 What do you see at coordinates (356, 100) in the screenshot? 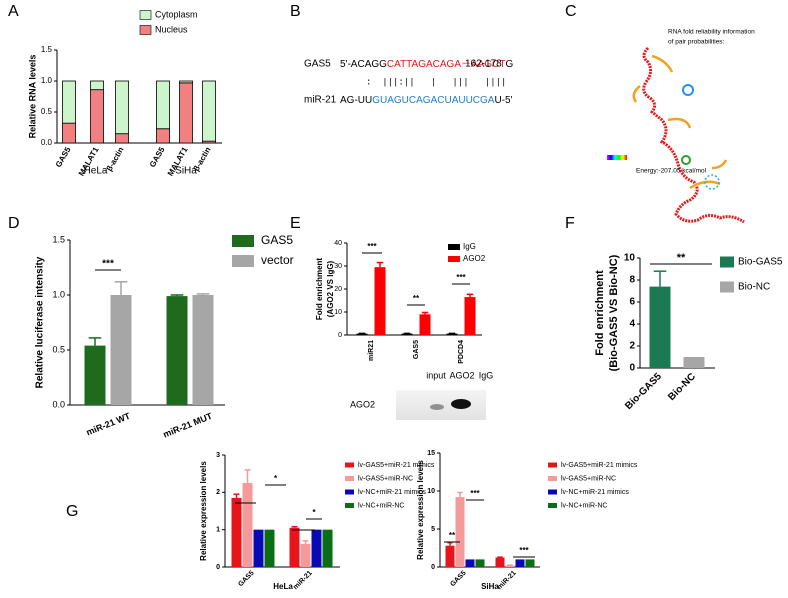
I see `seq-part: AG-UU` at bounding box center [356, 100].